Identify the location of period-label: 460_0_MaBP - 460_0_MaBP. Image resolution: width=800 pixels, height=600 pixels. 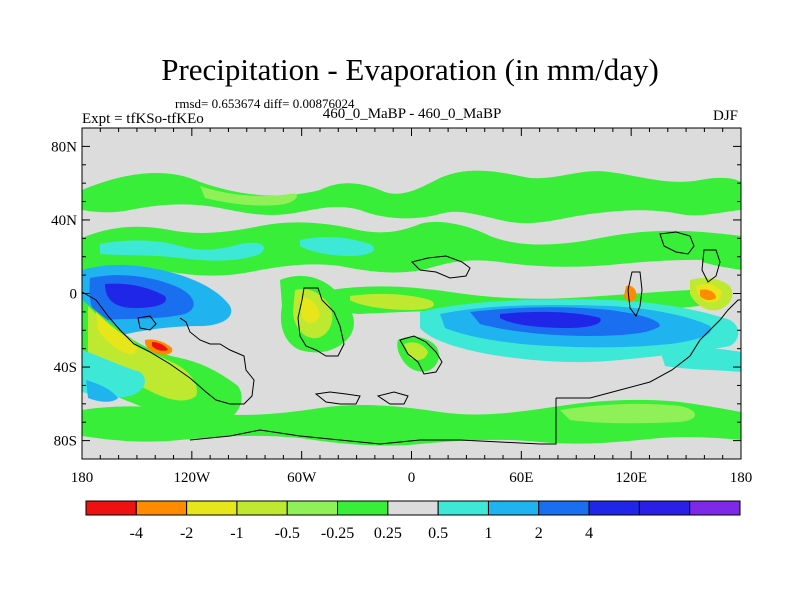
(412, 114).